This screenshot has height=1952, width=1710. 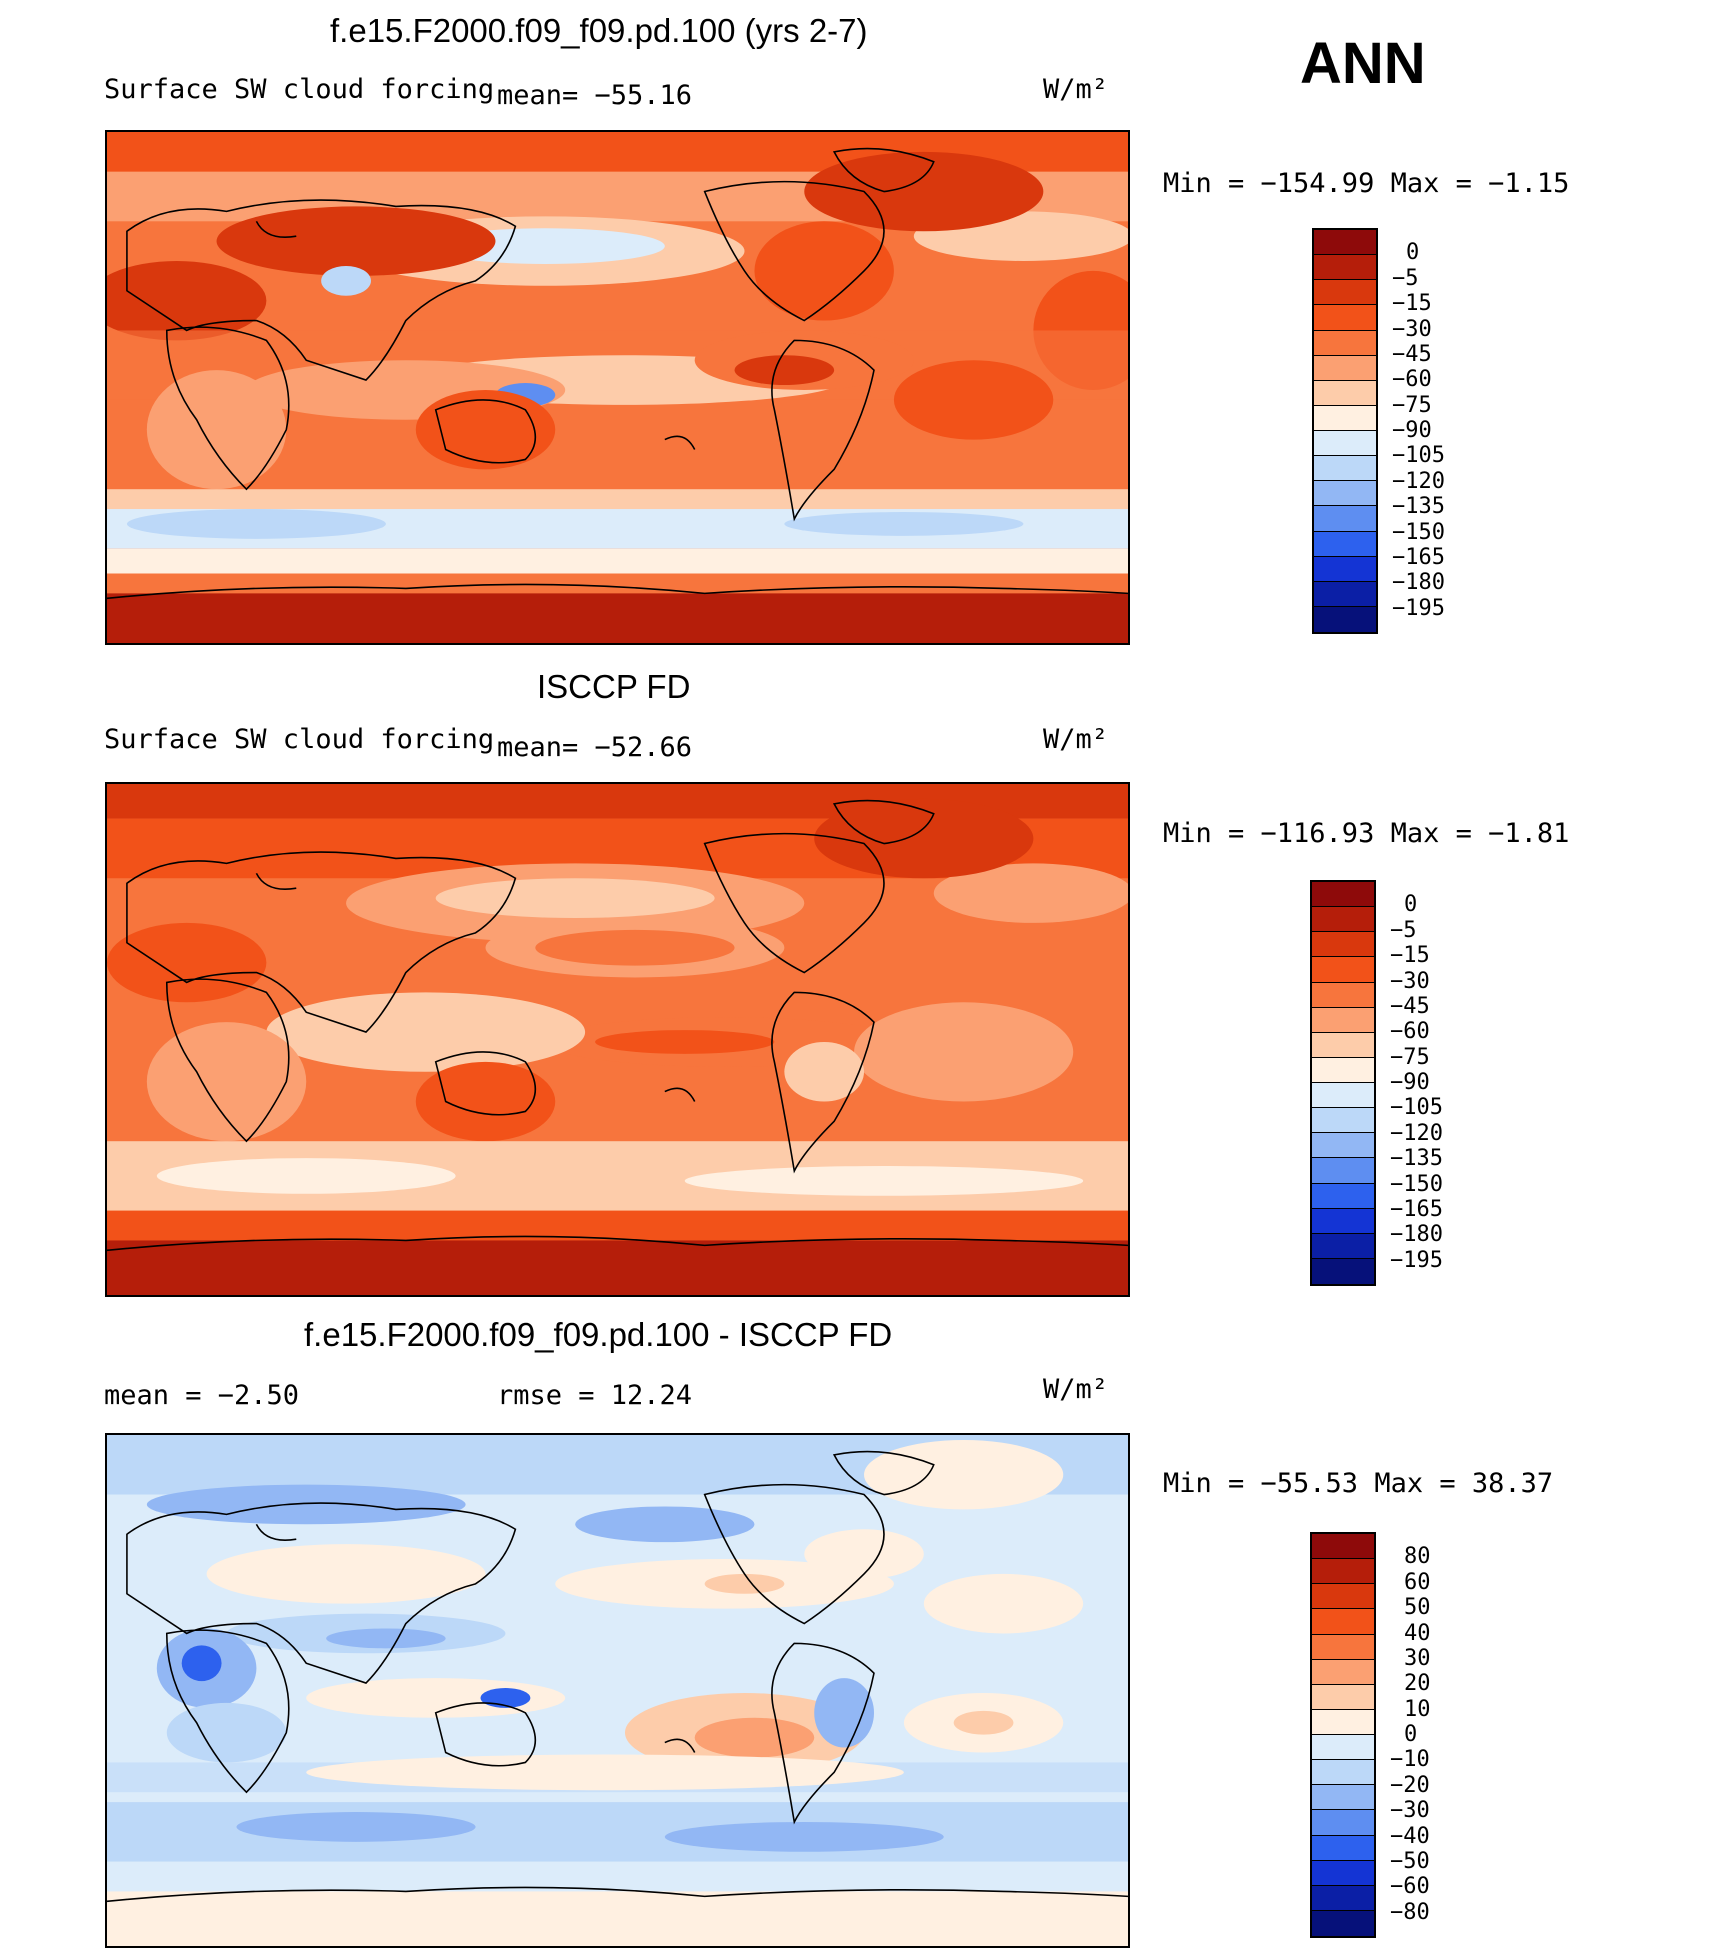 What do you see at coordinates (1410, 1861) in the screenshot?
I see `colorbar-tick-label: −50` at bounding box center [1410, 1861].